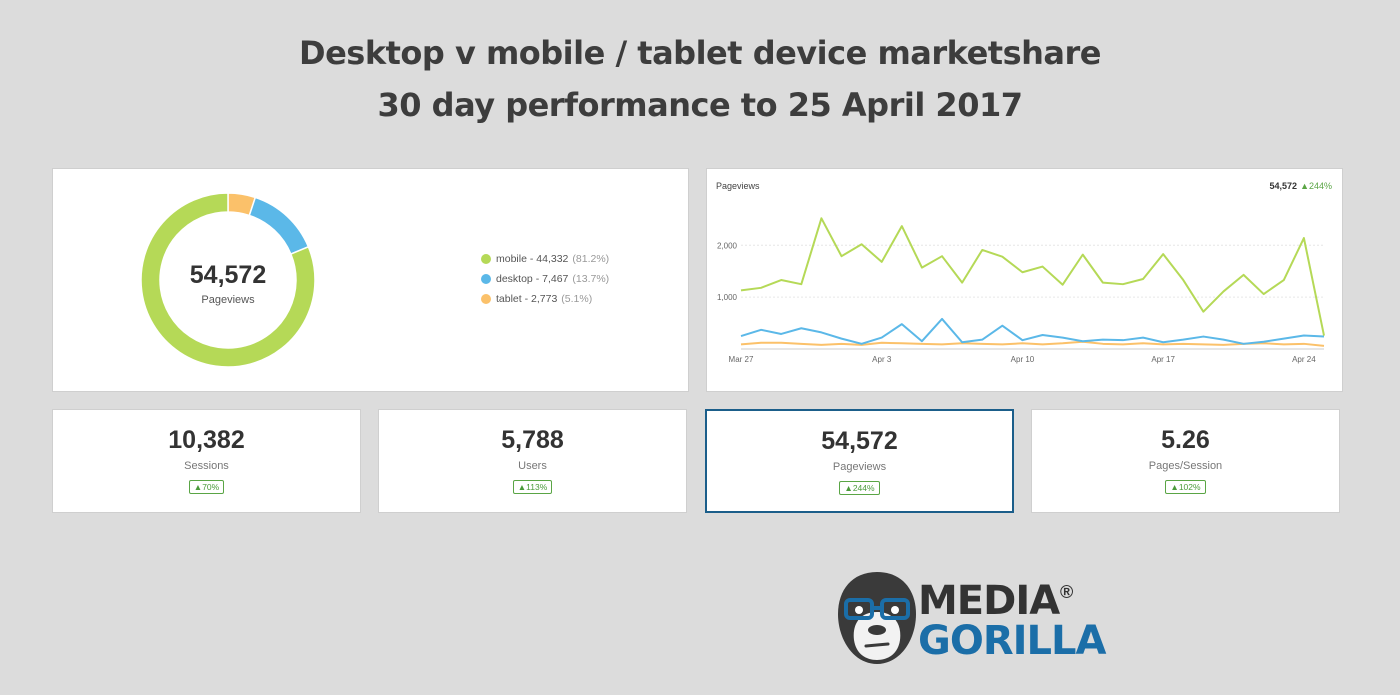  What do you see at coordinates (738, 186) in the screenshot?
I see `line-chart-title: Pageviews` at bounding box center [738, 186].